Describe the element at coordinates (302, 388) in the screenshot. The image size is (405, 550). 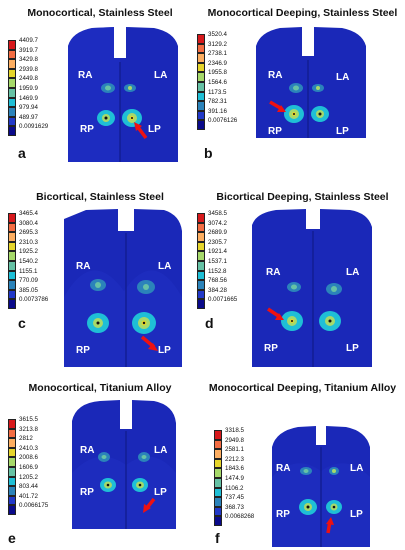
I see `panel-title: Monocortical Deeping, Titanium Alloy` at that location.